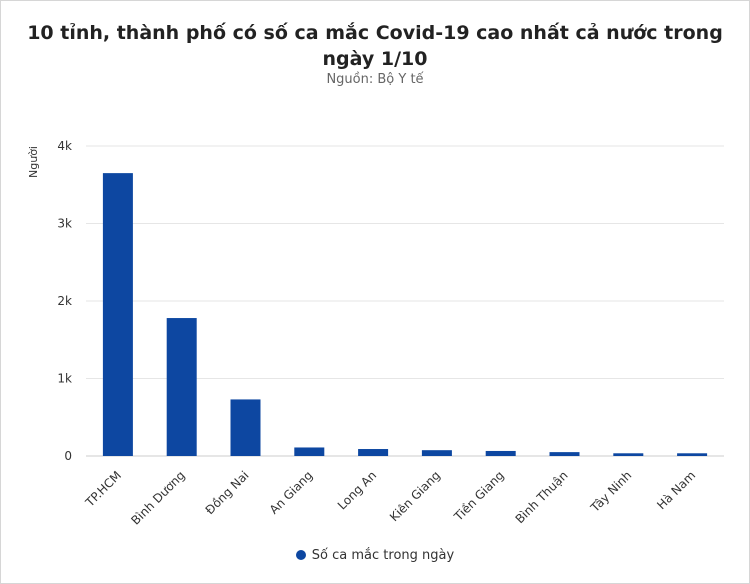  I want to click on x-tick-label: Long An, so click(357, 490).